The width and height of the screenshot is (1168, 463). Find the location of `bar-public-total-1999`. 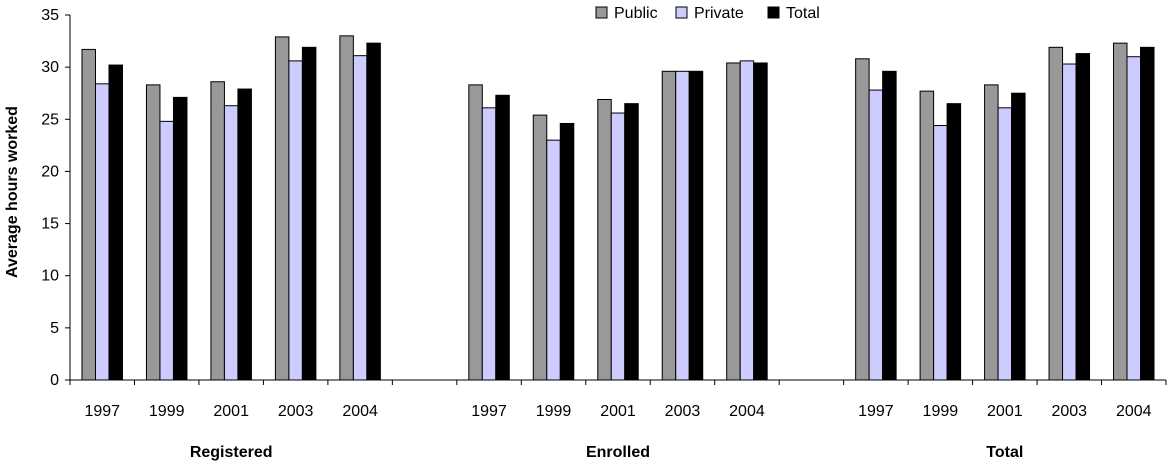

bar-public-total-1999 is located at coordinates (927, 235).